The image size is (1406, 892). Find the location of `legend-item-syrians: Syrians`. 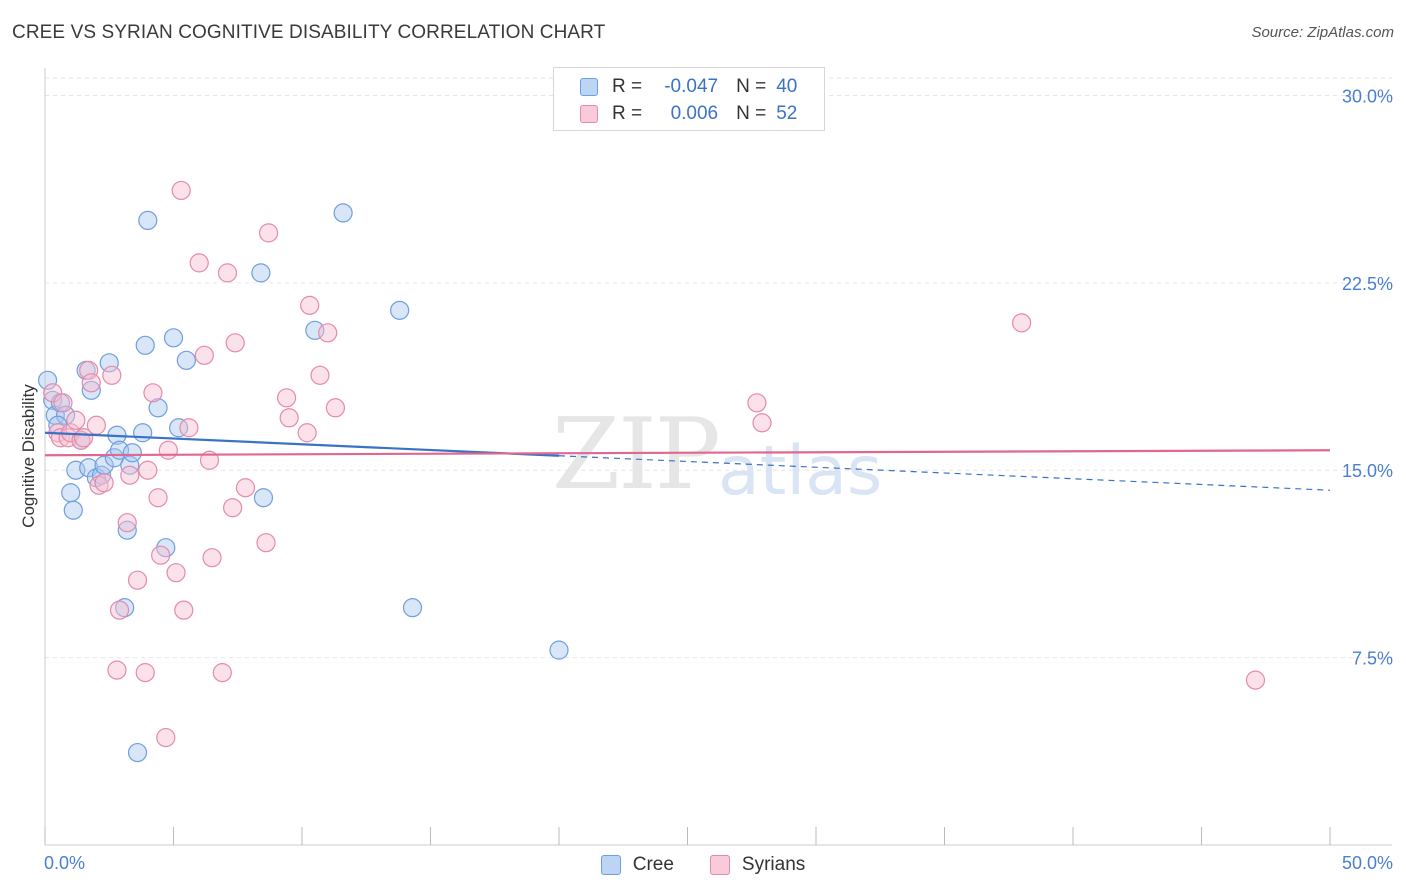

legend-item-syrians: Syrians is located at coordinates (757, 865).